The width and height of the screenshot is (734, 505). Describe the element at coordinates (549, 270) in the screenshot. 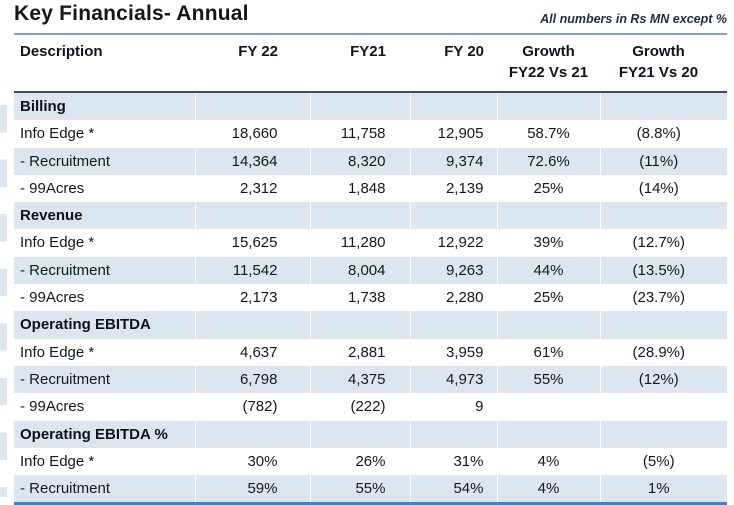

I see `cell-growth-fy22-vs-21: 44%` at that location.